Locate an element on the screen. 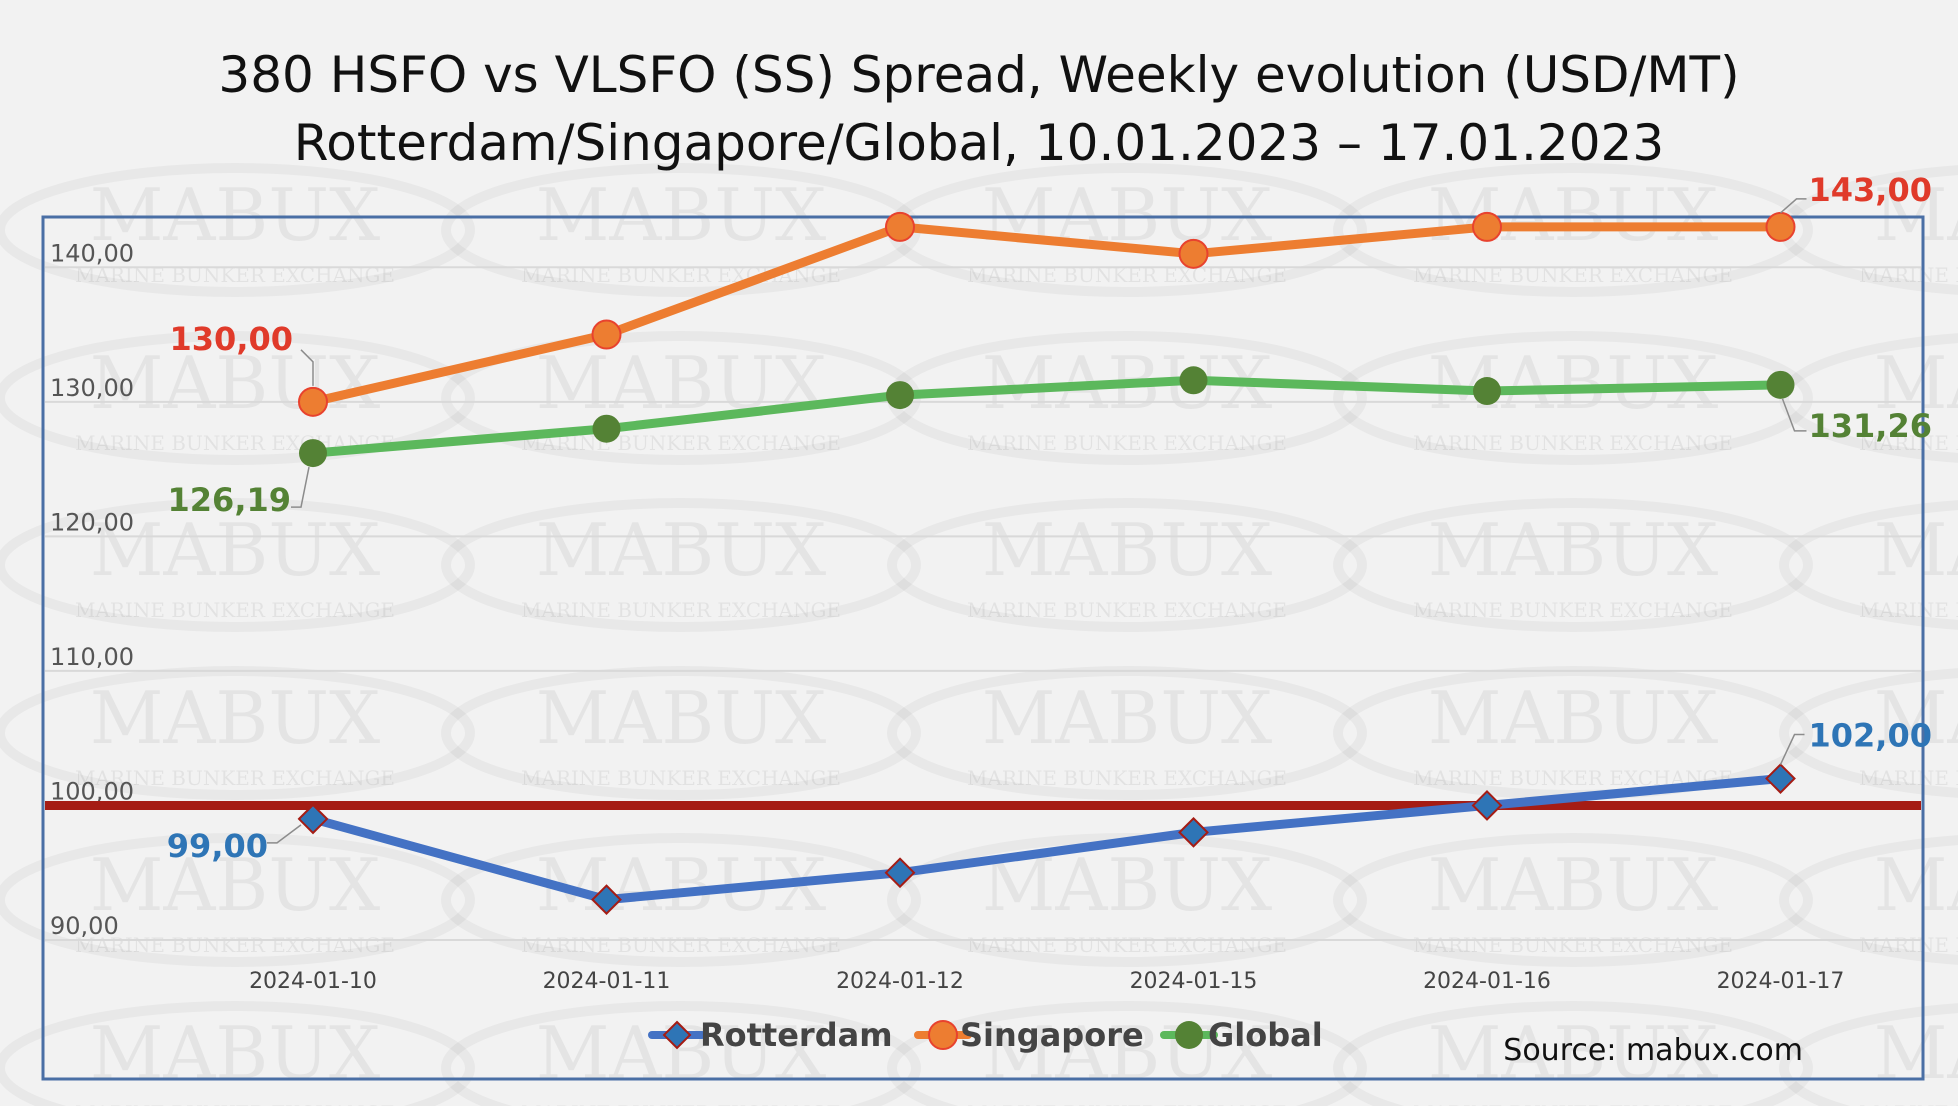 Image resolution: width=1958 pixels, height=1106 pixels. data-label-singapore: 130,00 is located at coordinates (231, 339).